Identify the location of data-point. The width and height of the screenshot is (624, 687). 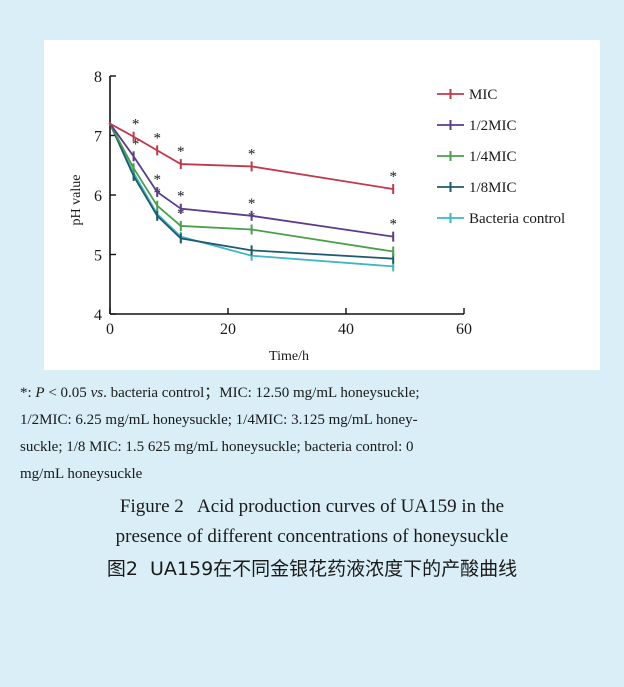
(110, 123).